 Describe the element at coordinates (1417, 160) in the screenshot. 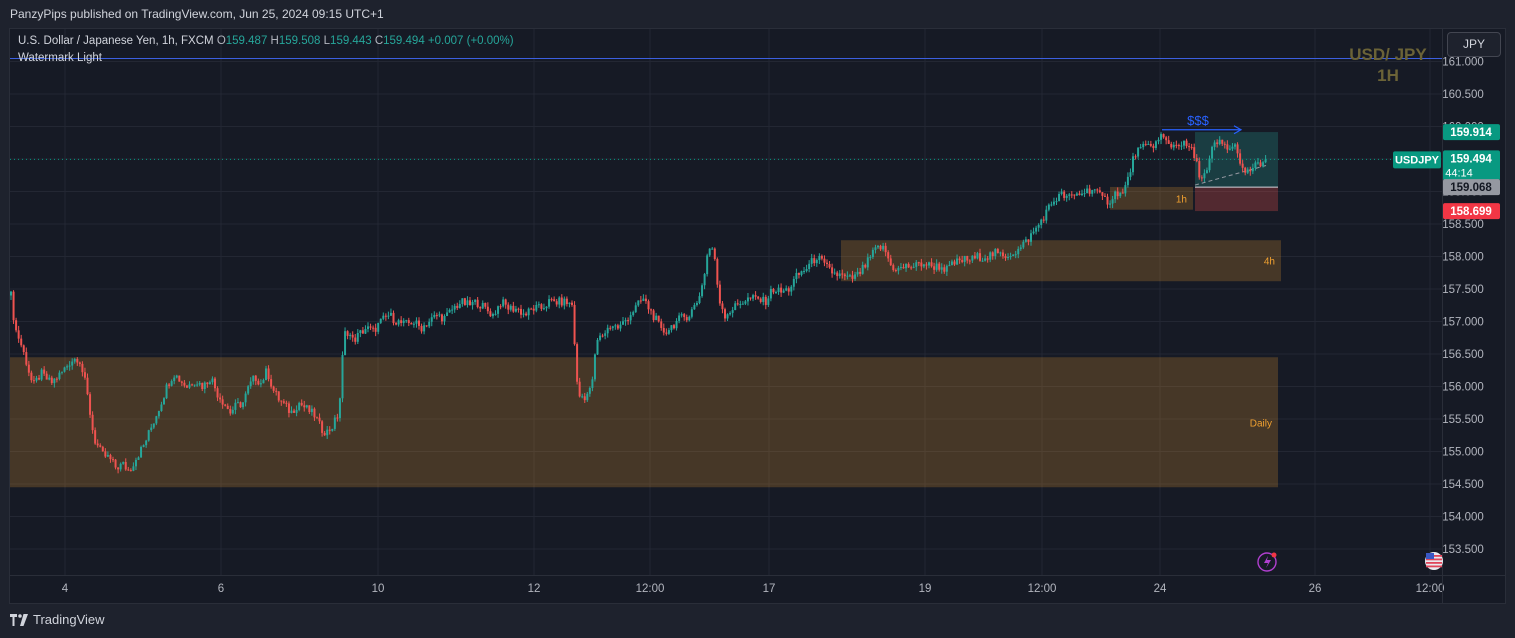

I see `symbol-tag: USDJPY` at that location.